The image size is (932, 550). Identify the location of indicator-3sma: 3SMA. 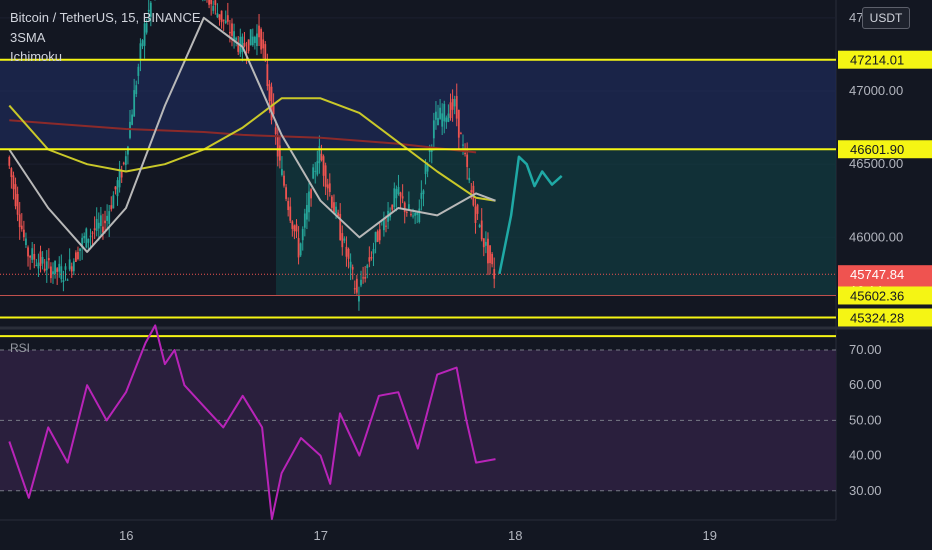
(28, 37).